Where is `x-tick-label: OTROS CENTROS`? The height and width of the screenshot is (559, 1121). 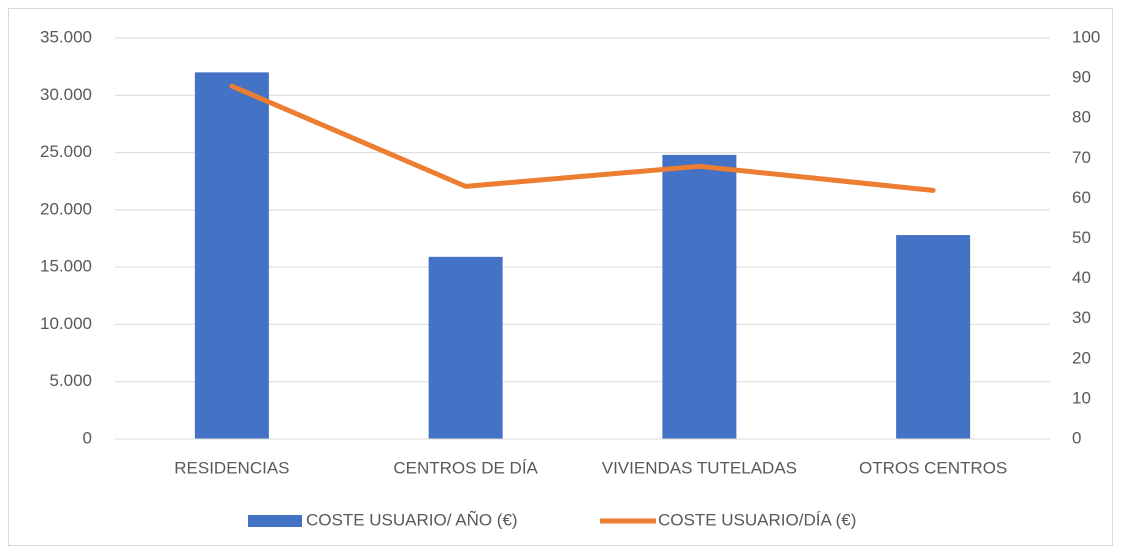
x-tick-label: OTROS CENTROS is located at coordinates (933, 467).